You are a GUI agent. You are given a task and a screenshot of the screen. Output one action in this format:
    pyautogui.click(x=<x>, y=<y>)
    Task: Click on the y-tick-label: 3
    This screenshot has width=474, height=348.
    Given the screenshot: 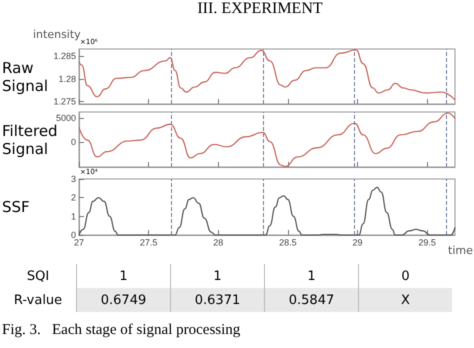 What is the action you would take?
    pyautogui.click(x=73, y=179)
    